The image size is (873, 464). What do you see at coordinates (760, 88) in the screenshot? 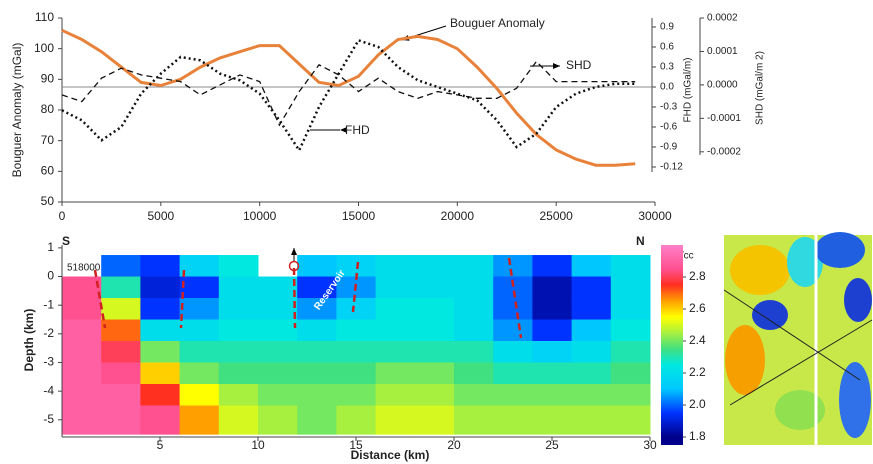
I see `y3-title: SHD (mGal/m 2)` at bounding box center [760, 88].